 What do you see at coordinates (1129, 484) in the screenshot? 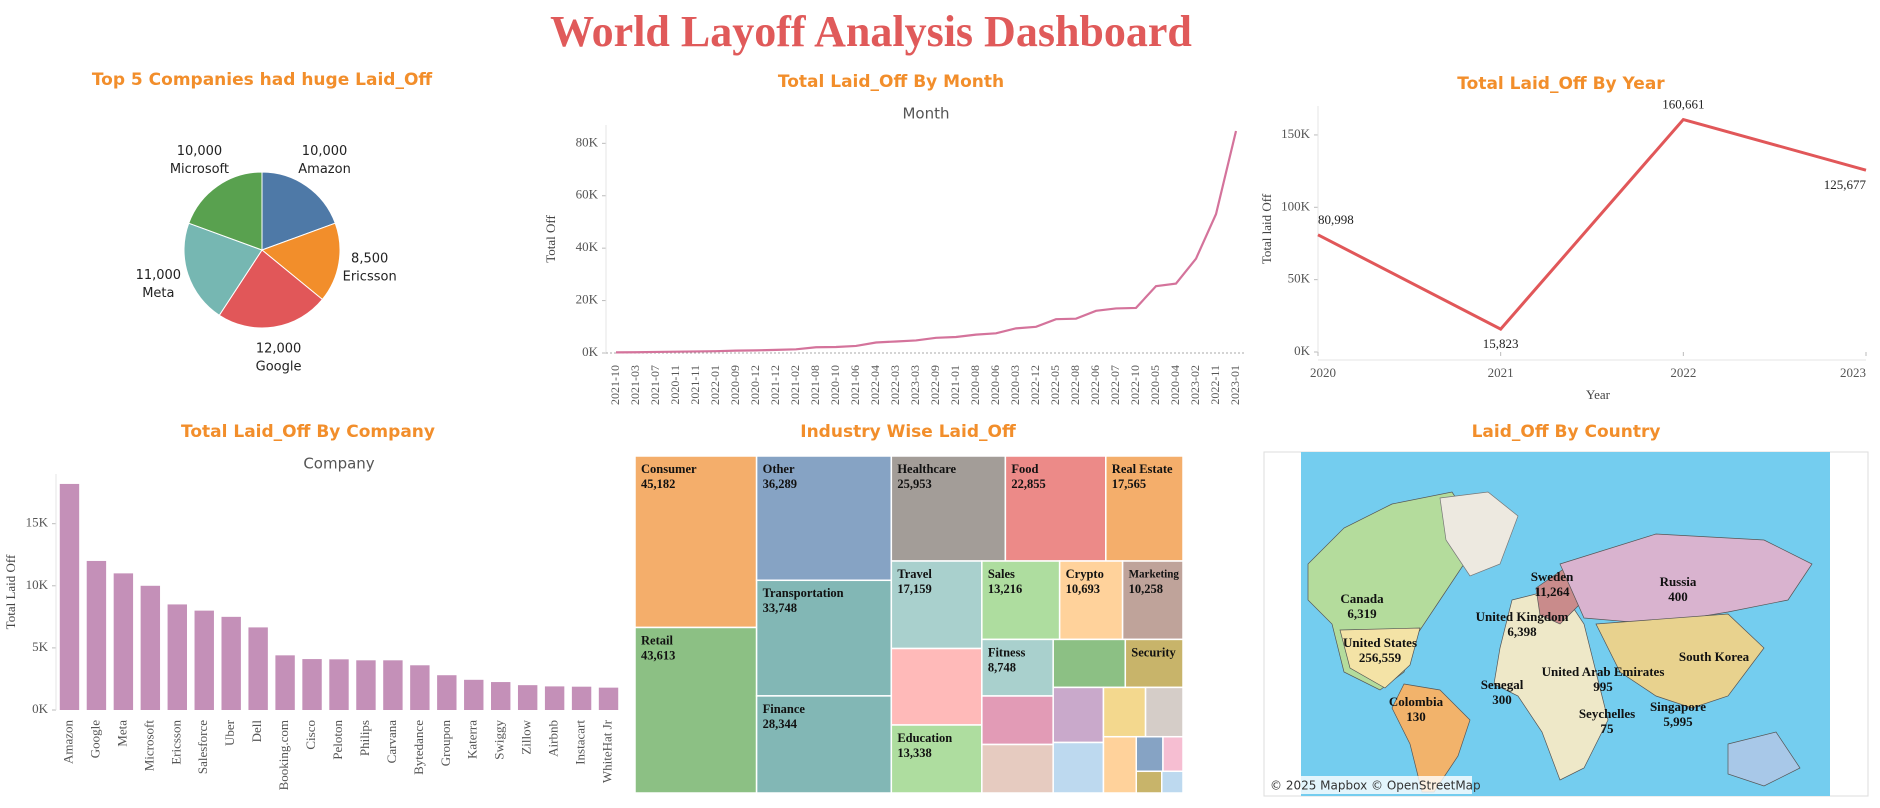
I see `treemap-value: 17,565` at bounding box center [1129, 484].